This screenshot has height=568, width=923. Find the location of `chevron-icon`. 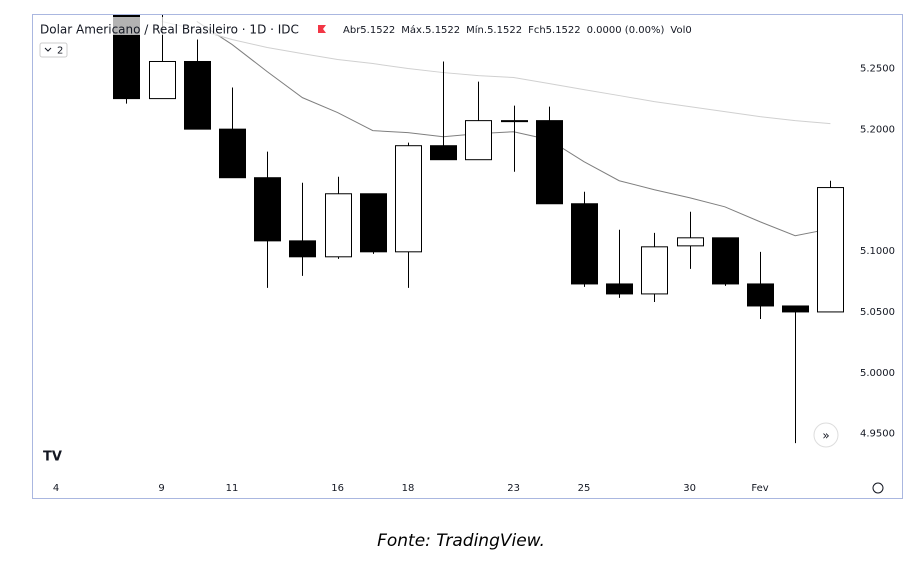

chevron-icon is located at coordinates (48, 49).